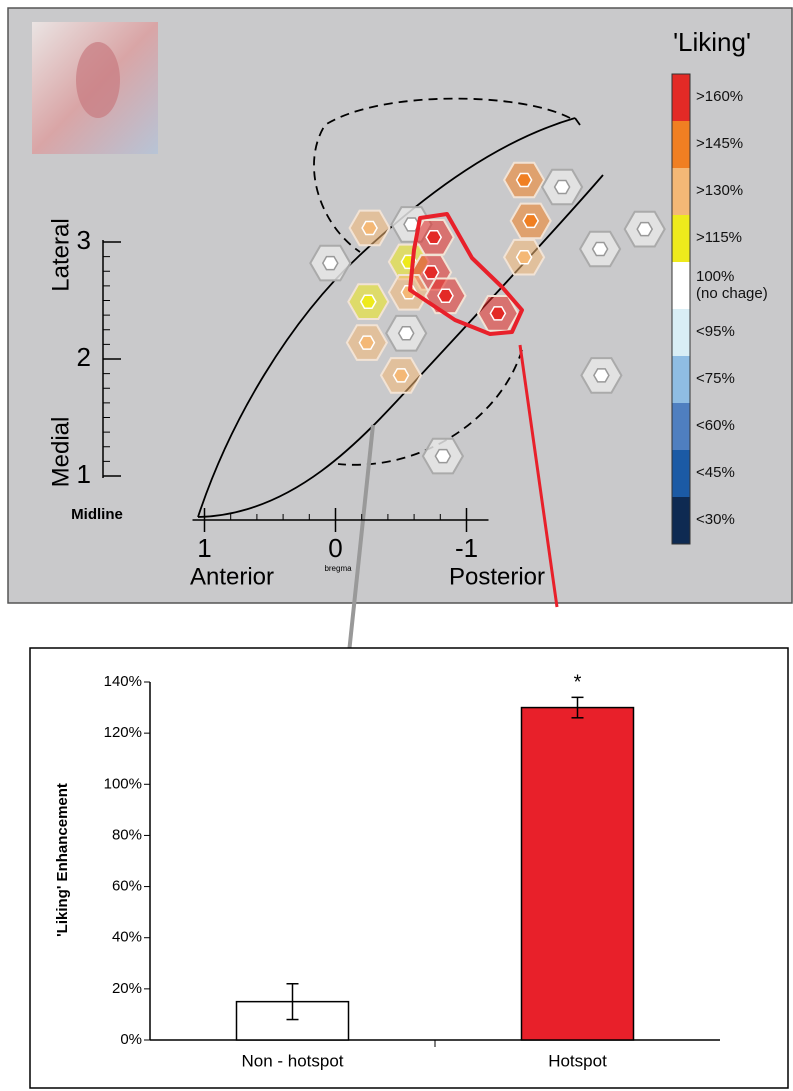 This screenshot has width=793, height=1091. I want to click on legend-label: >115%, so click(719, 237).